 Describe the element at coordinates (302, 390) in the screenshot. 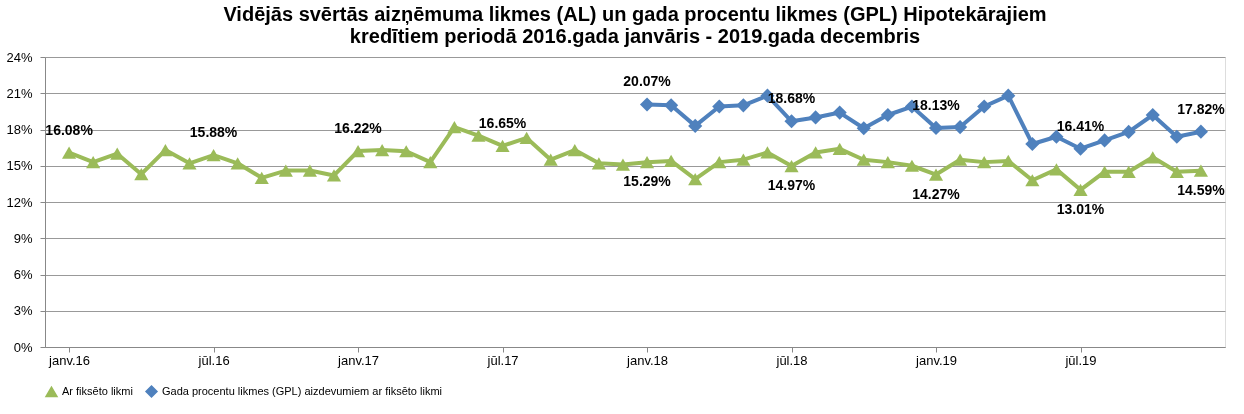

I see `legend-label: Gada procentu likmes (GPL) aizdevumiem ar fiksēto likmi` at that location.